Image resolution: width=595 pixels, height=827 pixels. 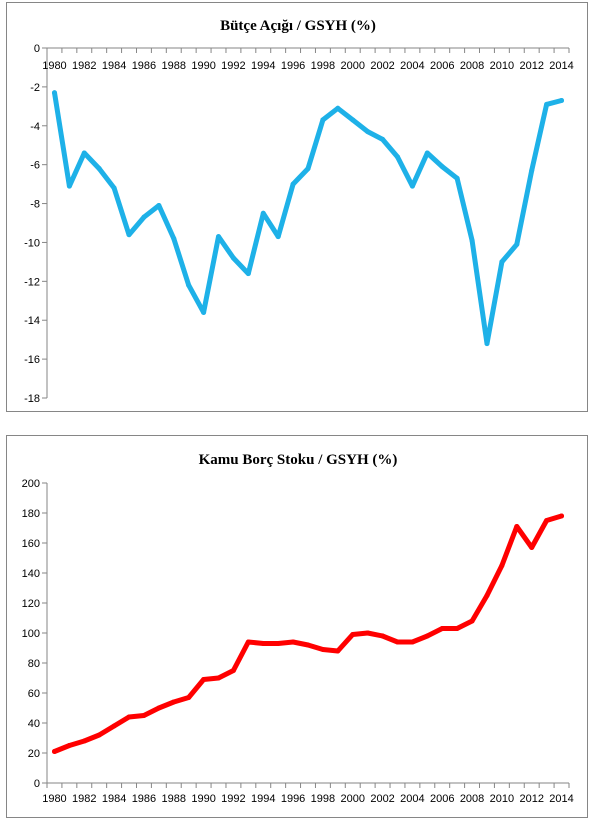 I want to click on x-tick-label: 2014, so click(x=561, y=66).